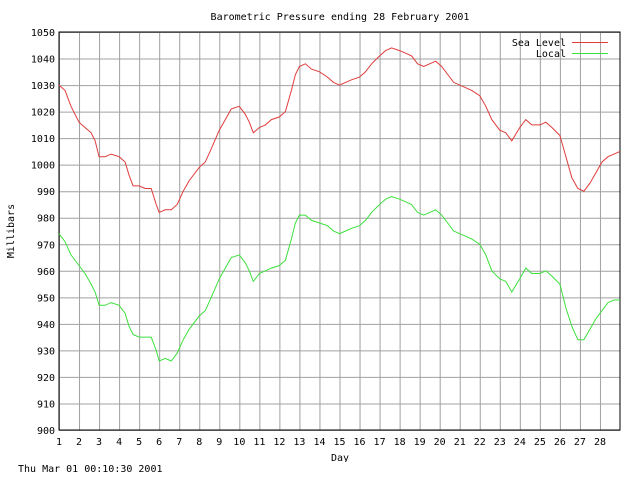 This screenshot has height=480, width=640. What do you see at coordinates (43, 60) in the screenshot?
I see `y-tick-label: 1040` at bounding box center [43, 60].